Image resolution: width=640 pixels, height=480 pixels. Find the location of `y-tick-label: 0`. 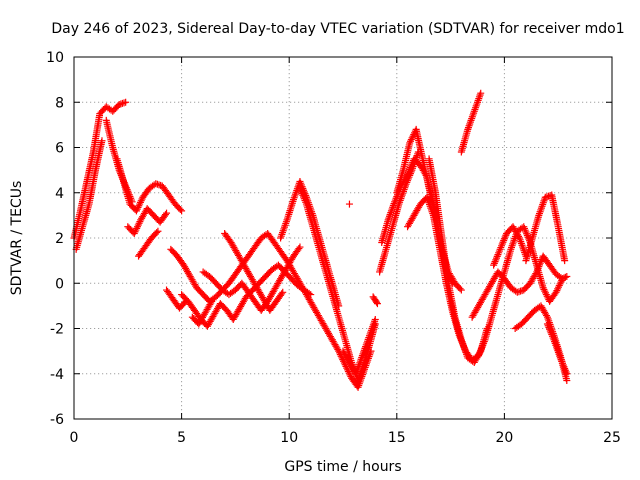

y-tick-label: 0 is located at coordinates (59, 284).